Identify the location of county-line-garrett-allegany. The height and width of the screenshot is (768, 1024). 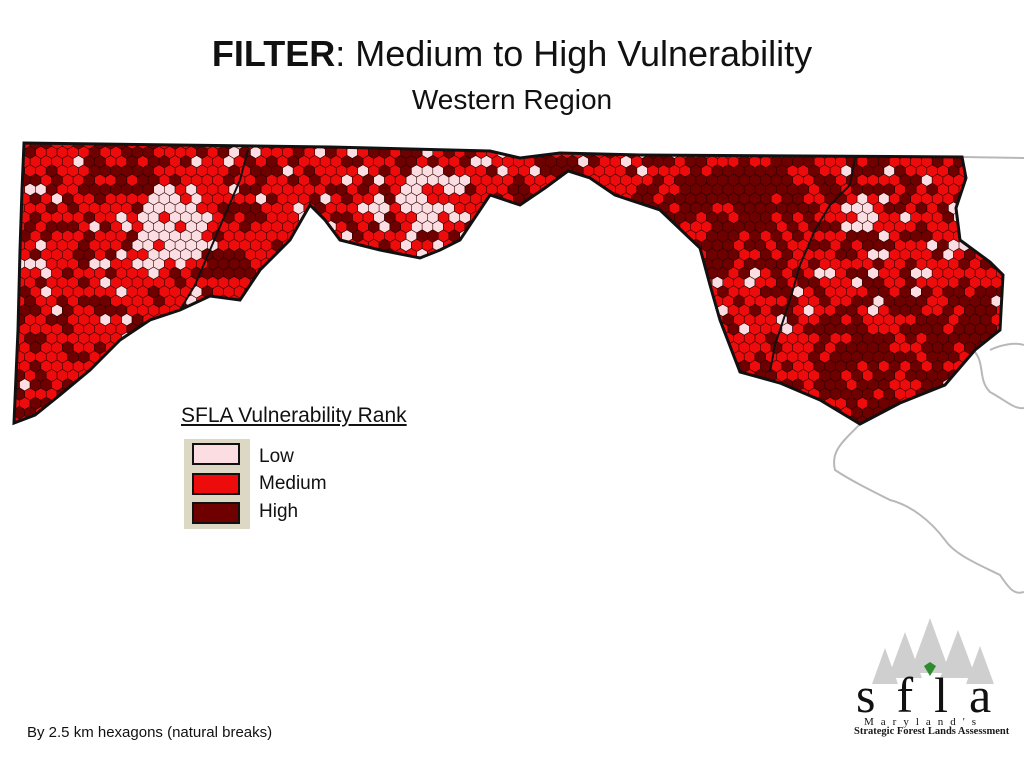
(214, 230).